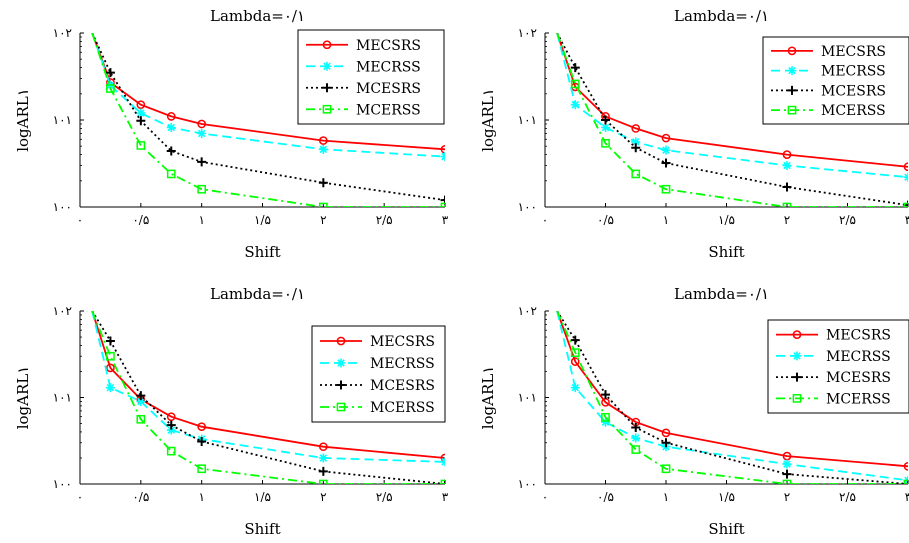 This screenshot has height=543, width=909. I want to click on x-tick-label: ۰/۵, so click(605, 220).